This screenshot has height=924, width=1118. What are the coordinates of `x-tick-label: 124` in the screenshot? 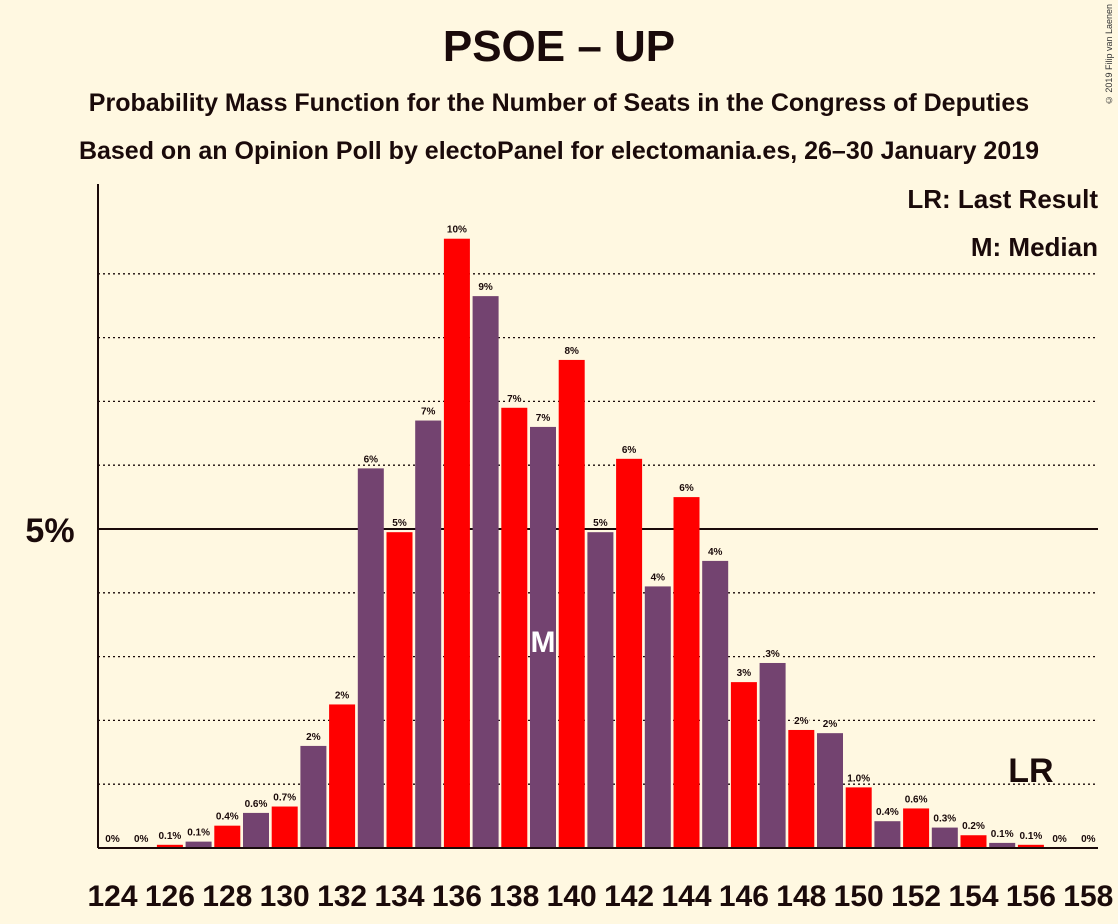 It's located at (112, 896).